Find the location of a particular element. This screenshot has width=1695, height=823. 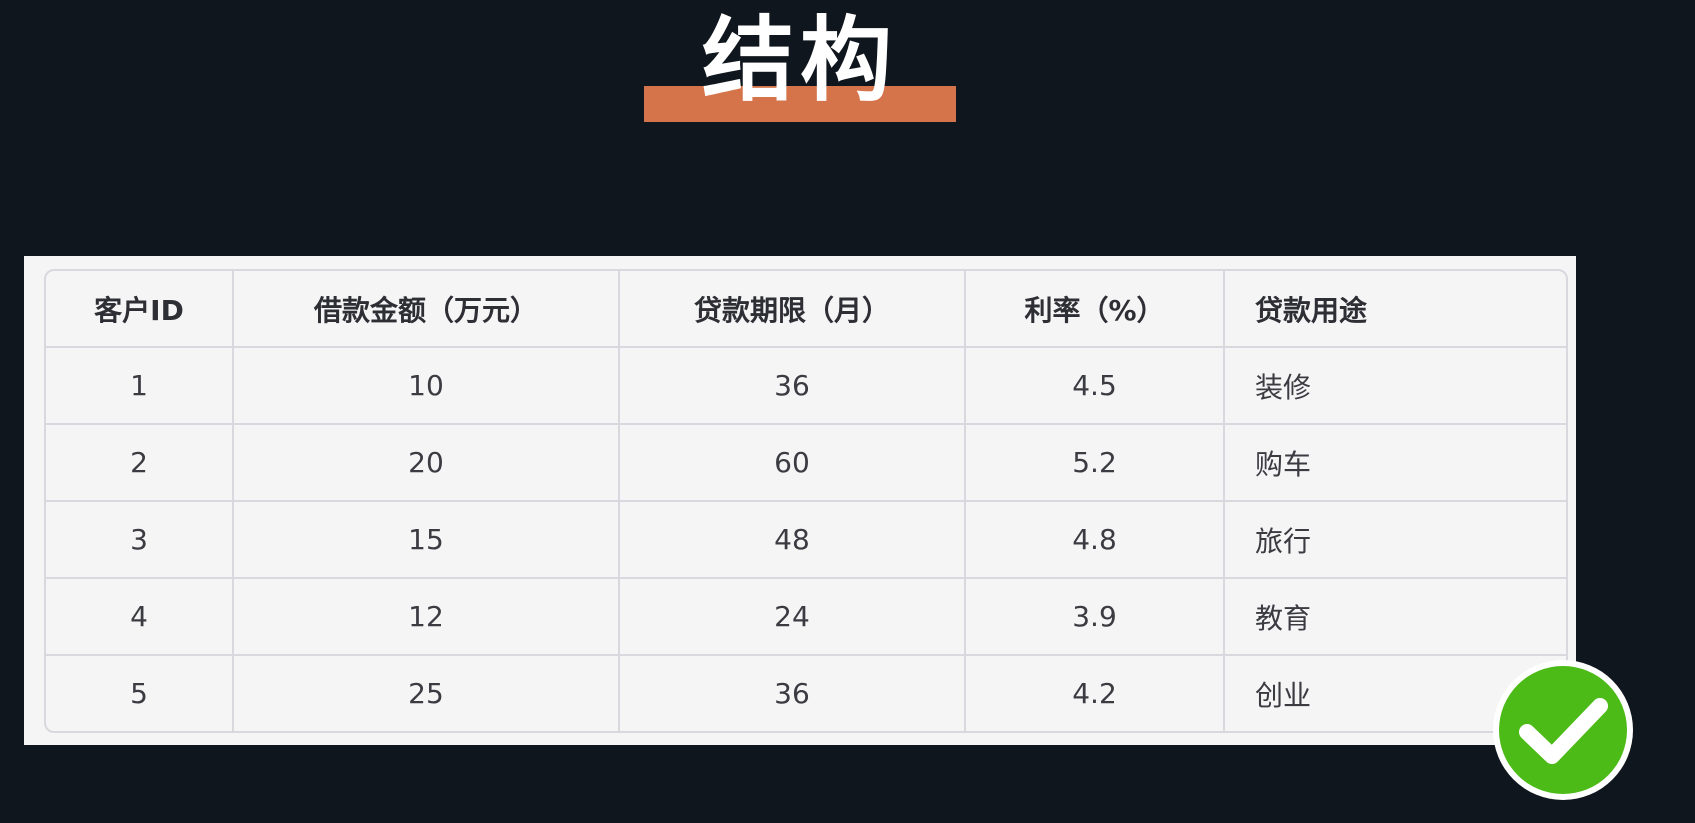

check-icon is located at coordinates (1563, 730).